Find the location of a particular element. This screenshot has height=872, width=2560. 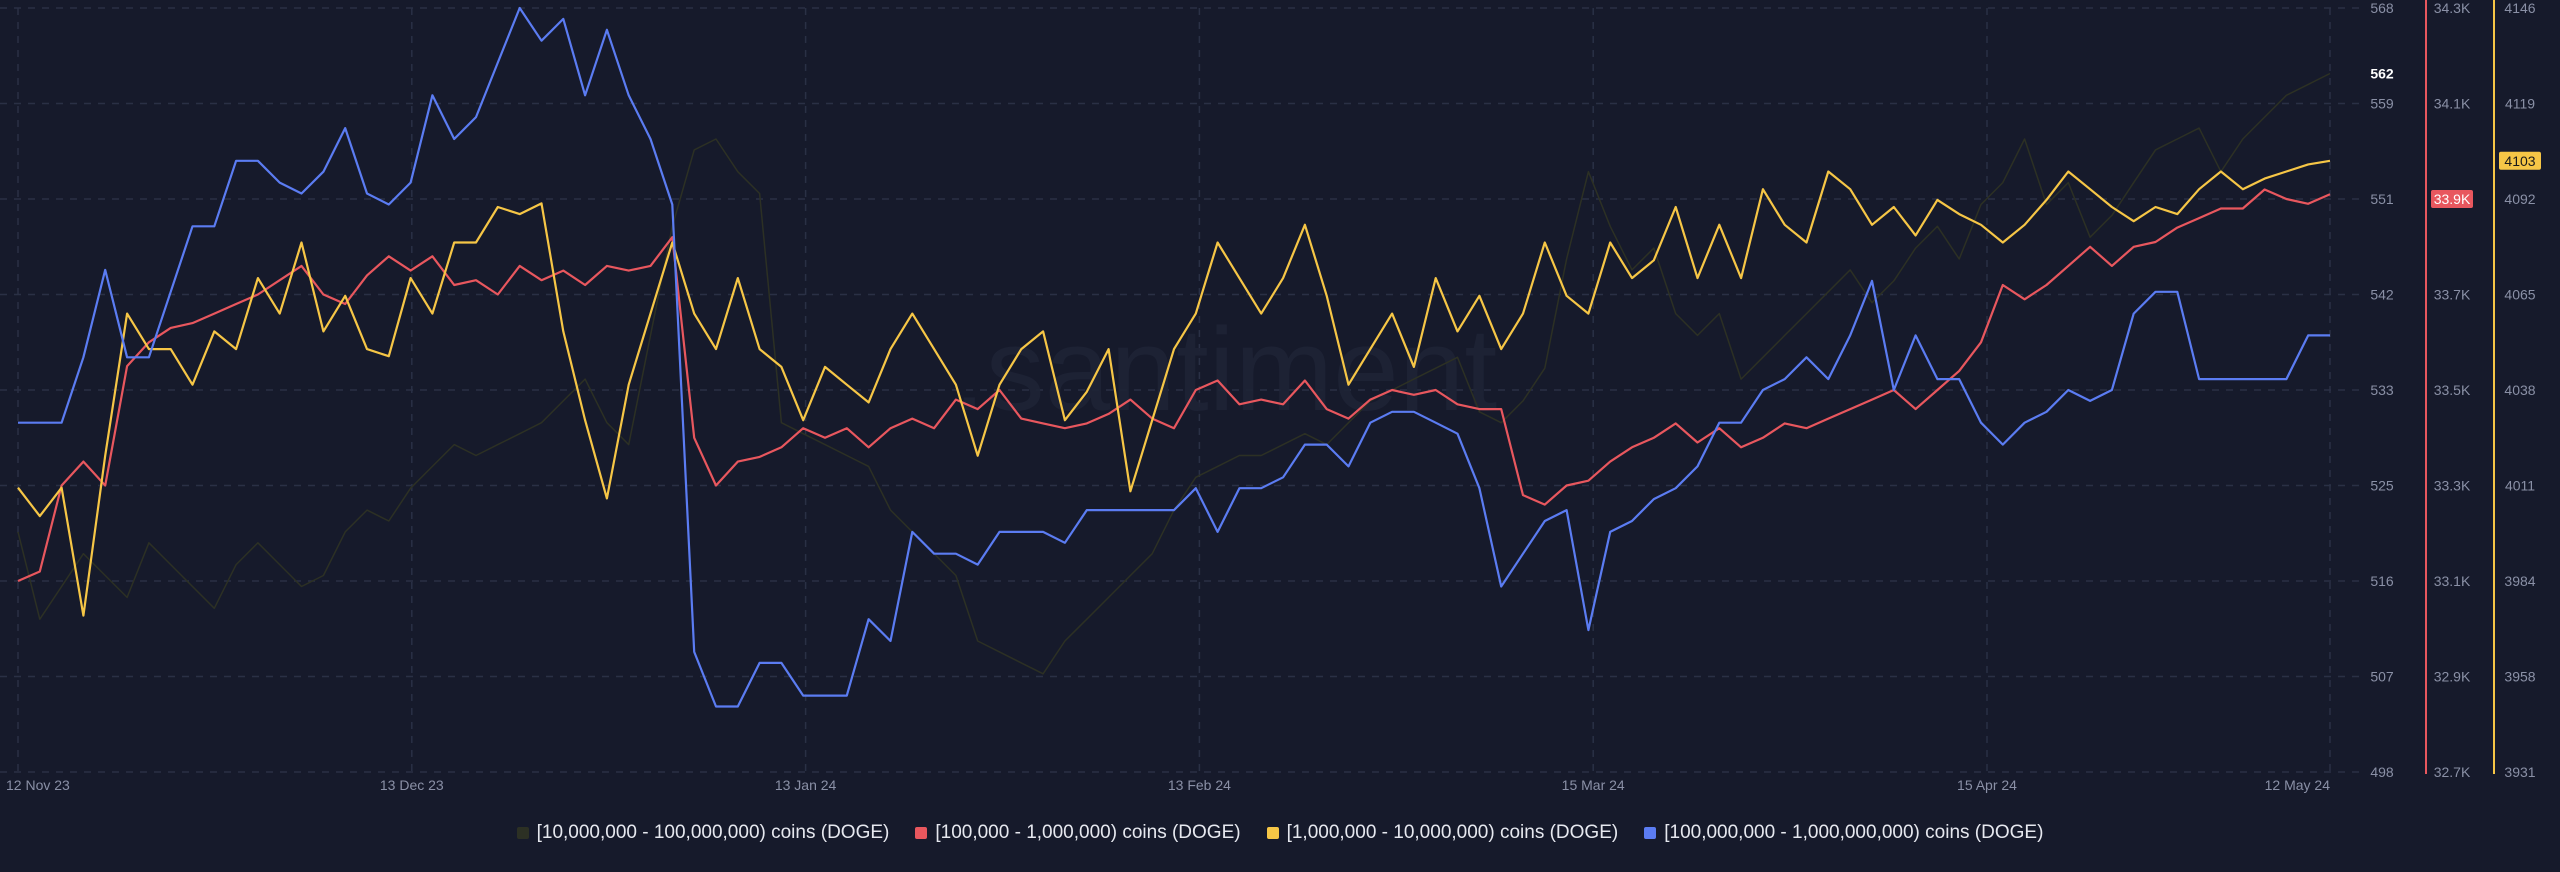

x-tick-label: 15 Mar 24 is located at coordinates (1593, 785).